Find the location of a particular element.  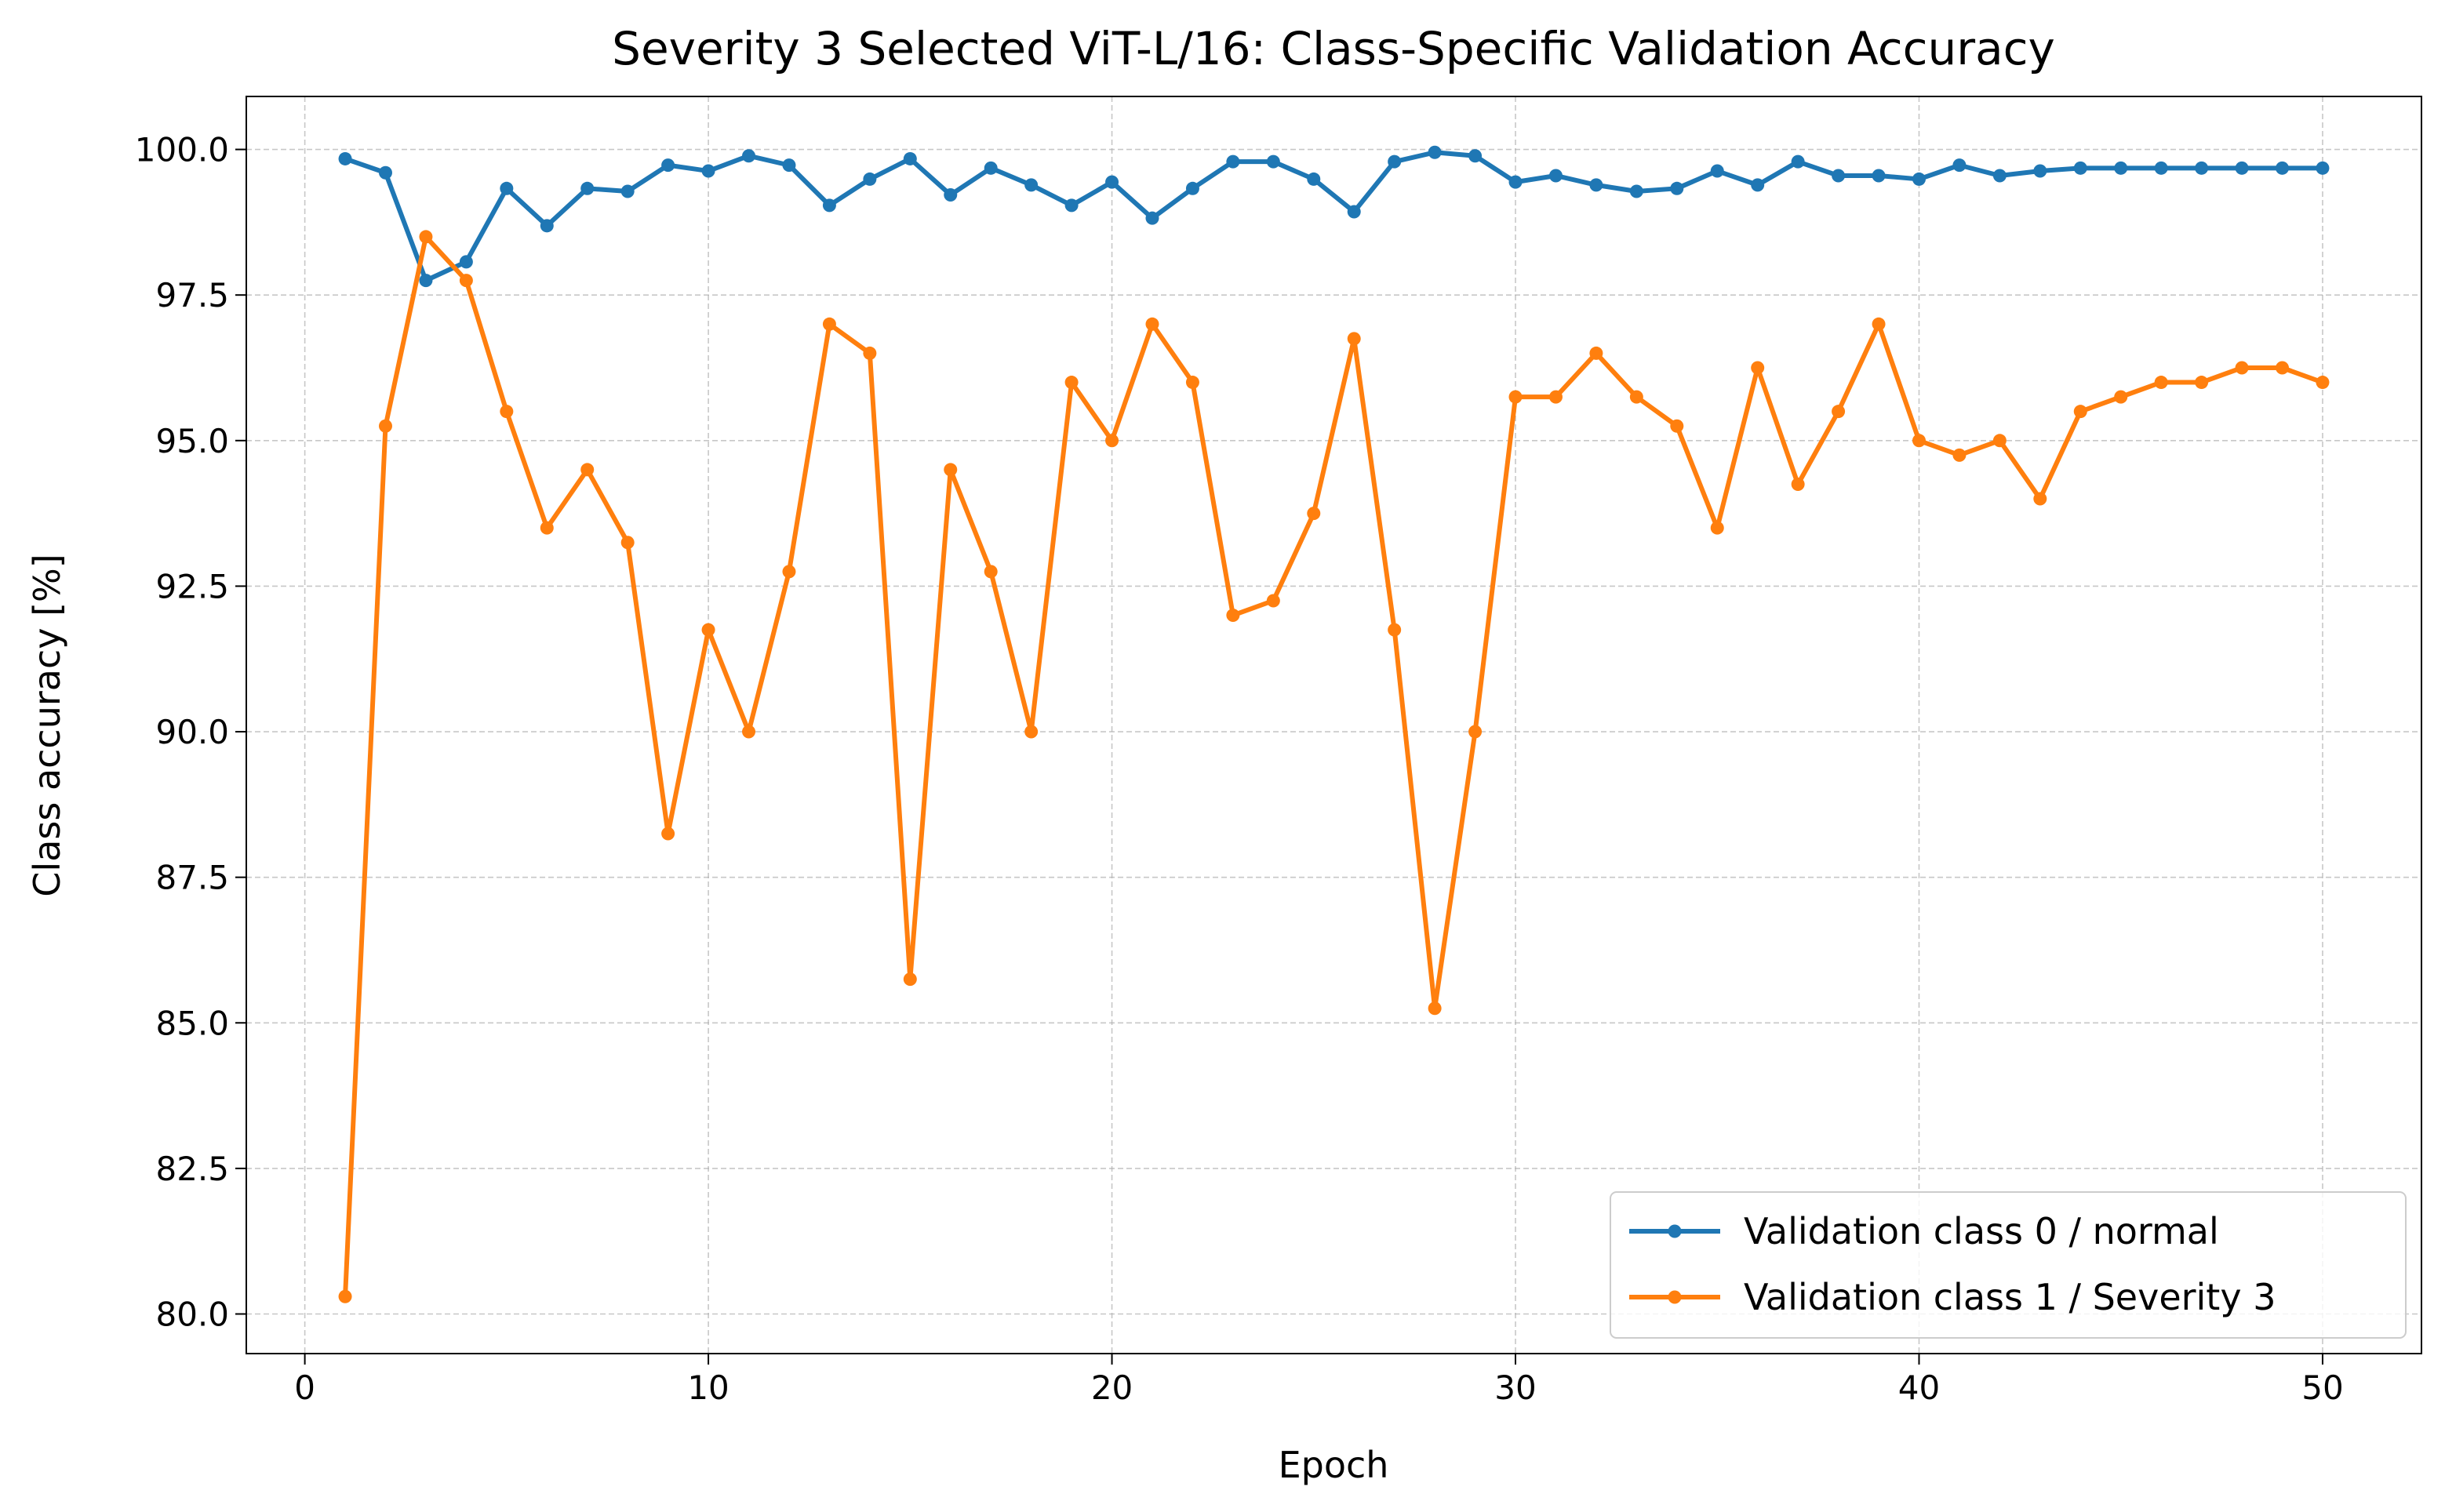

x-tick-label: 10 is located at coordinates (708, 1387).